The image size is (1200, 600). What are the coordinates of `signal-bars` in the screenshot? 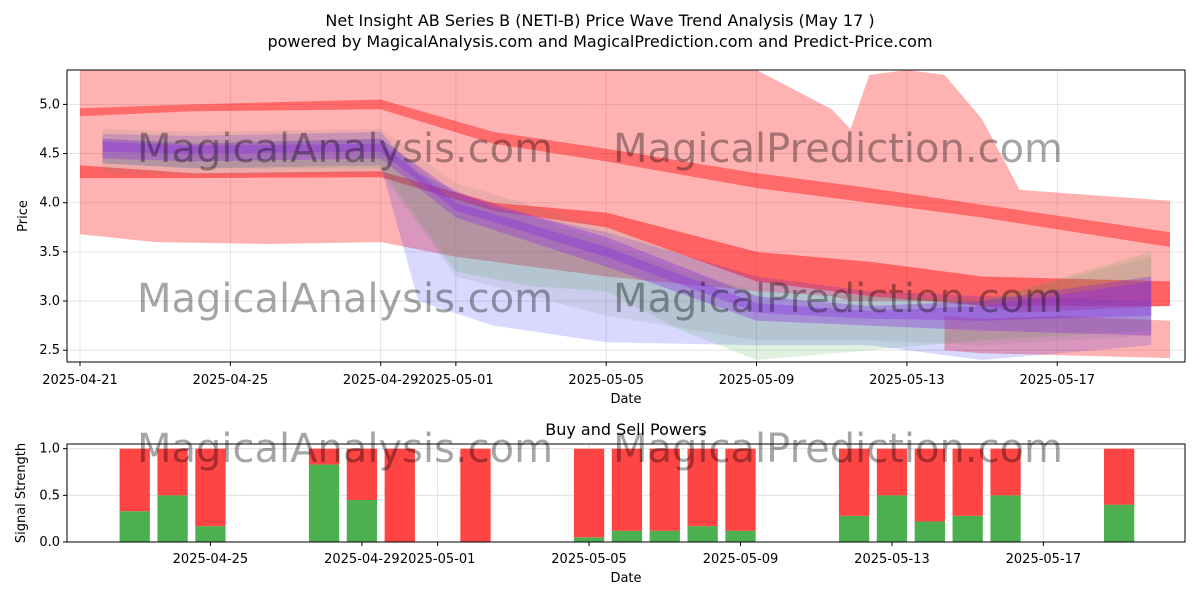 It's located at (627, 495).